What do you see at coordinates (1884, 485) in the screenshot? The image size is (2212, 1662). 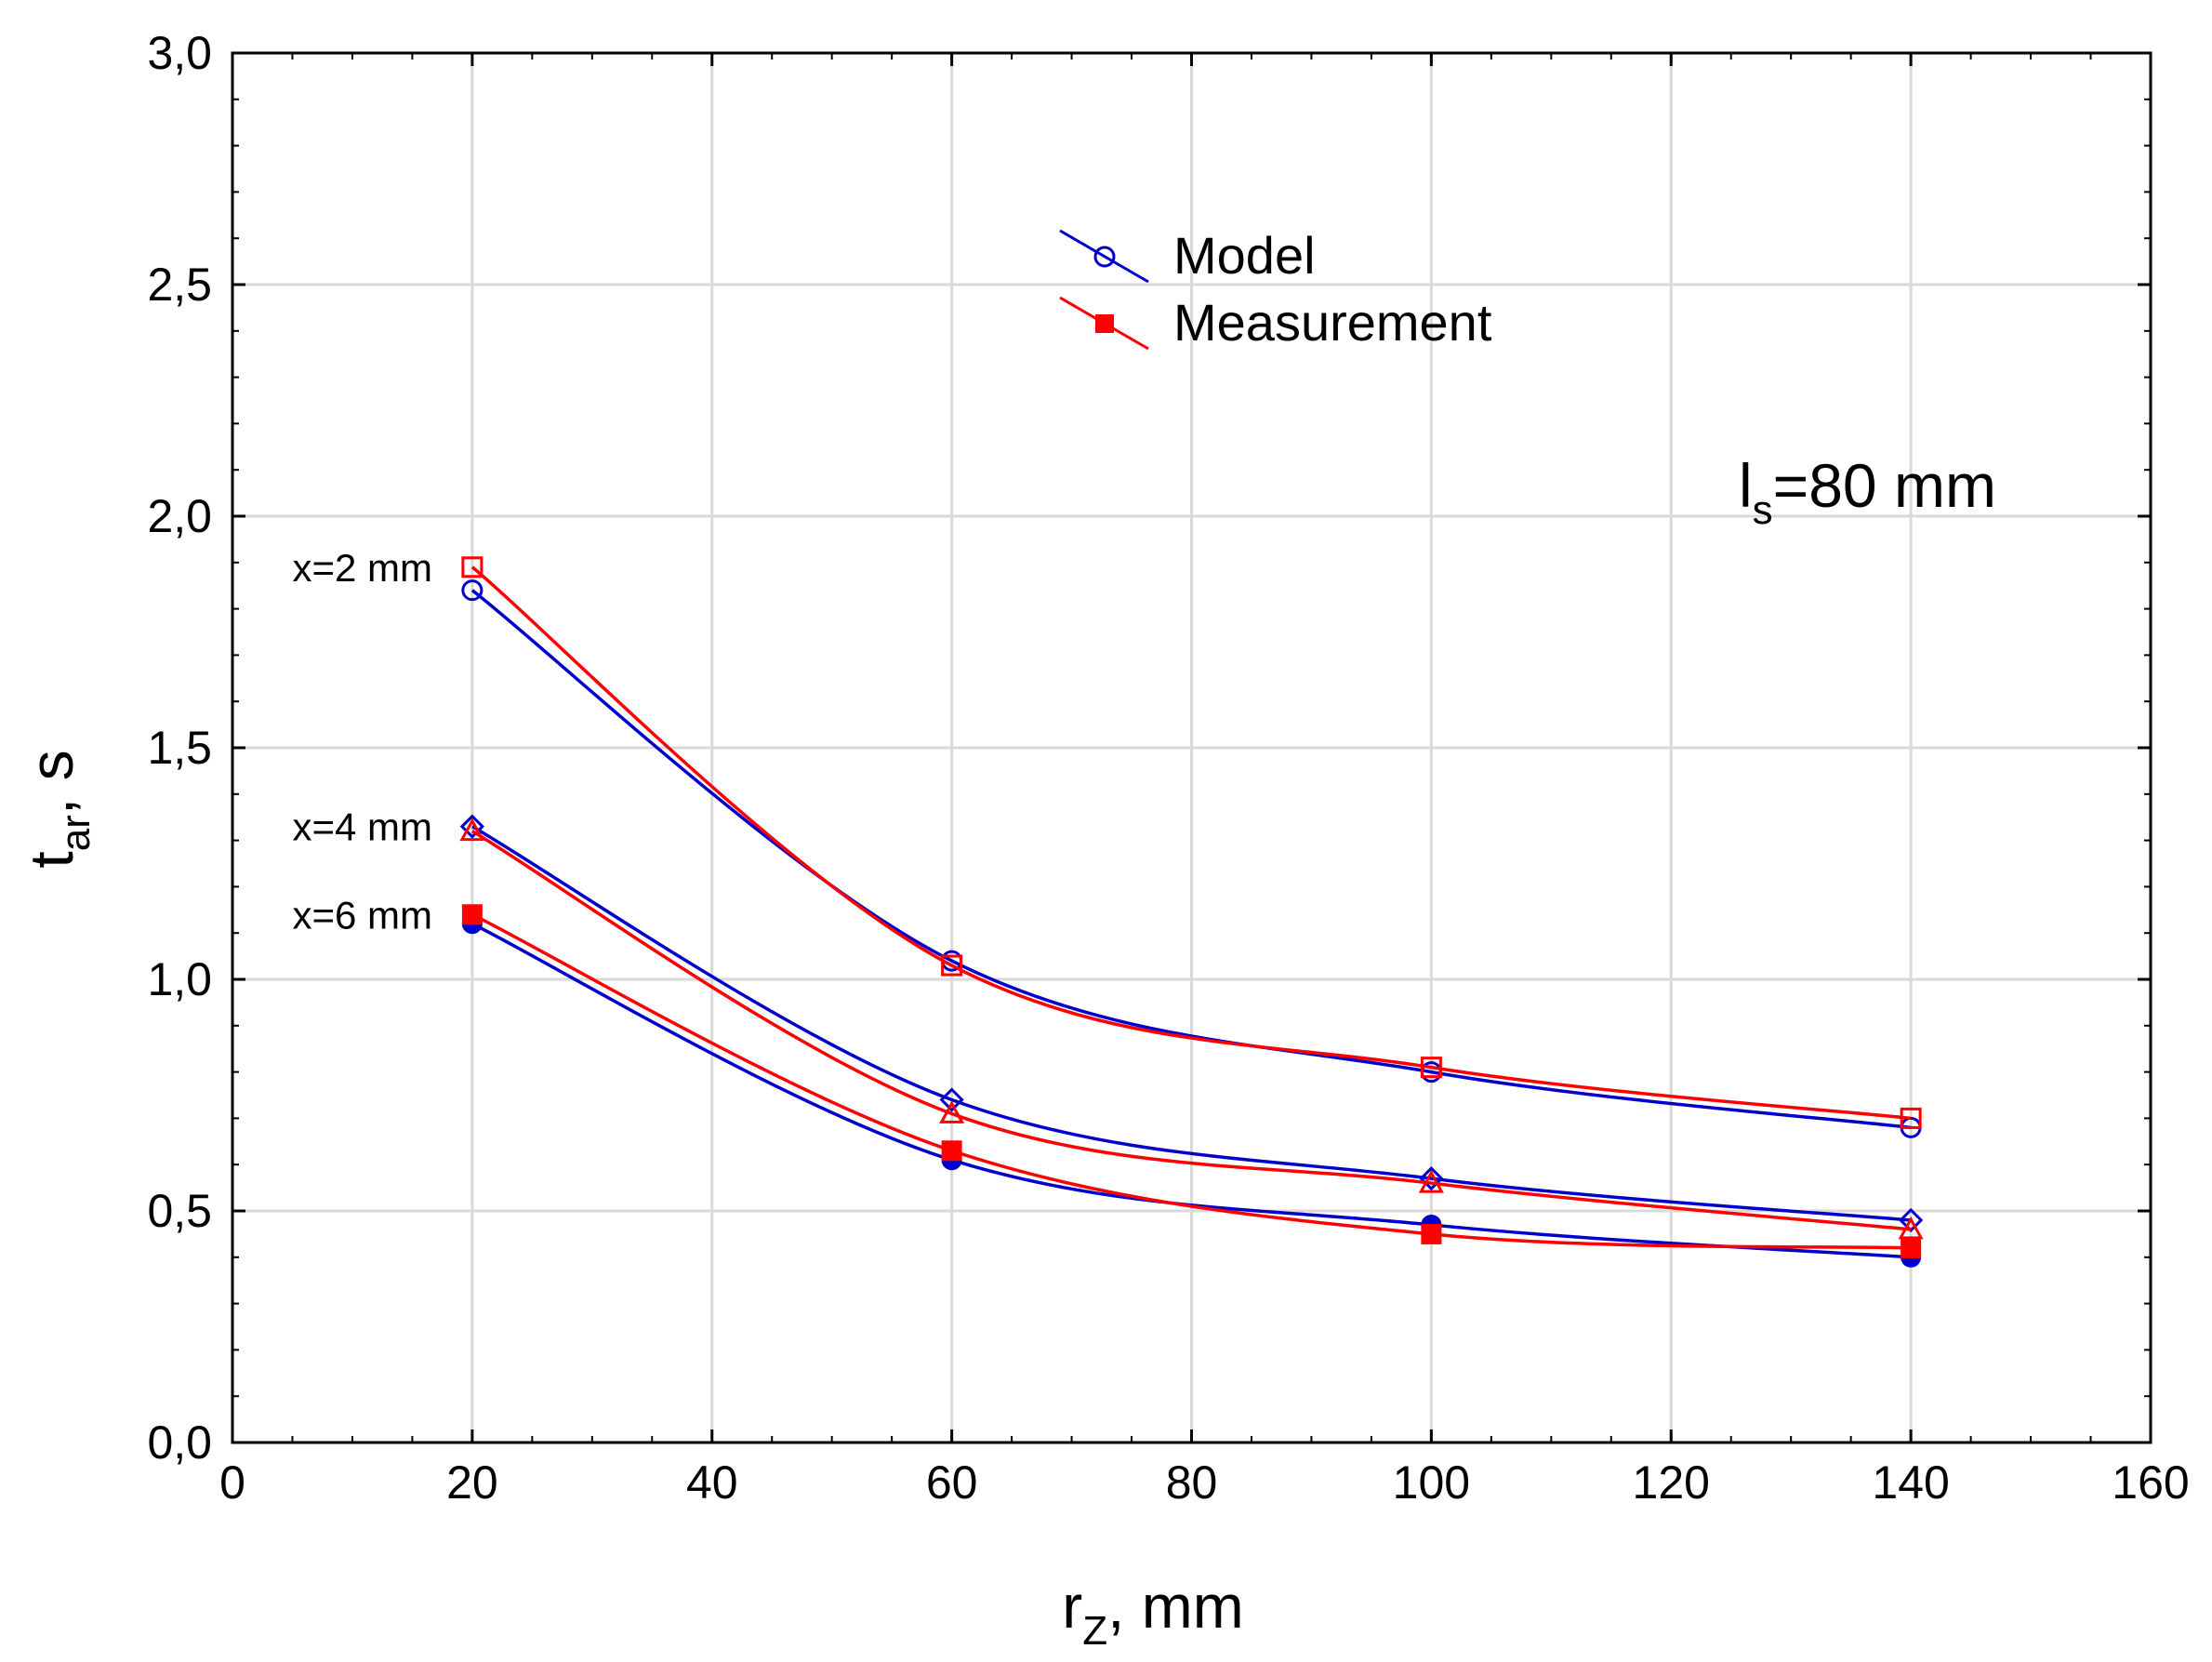 I see `annotation-suffix: =80 mm` at bounding box center [1884, 485].